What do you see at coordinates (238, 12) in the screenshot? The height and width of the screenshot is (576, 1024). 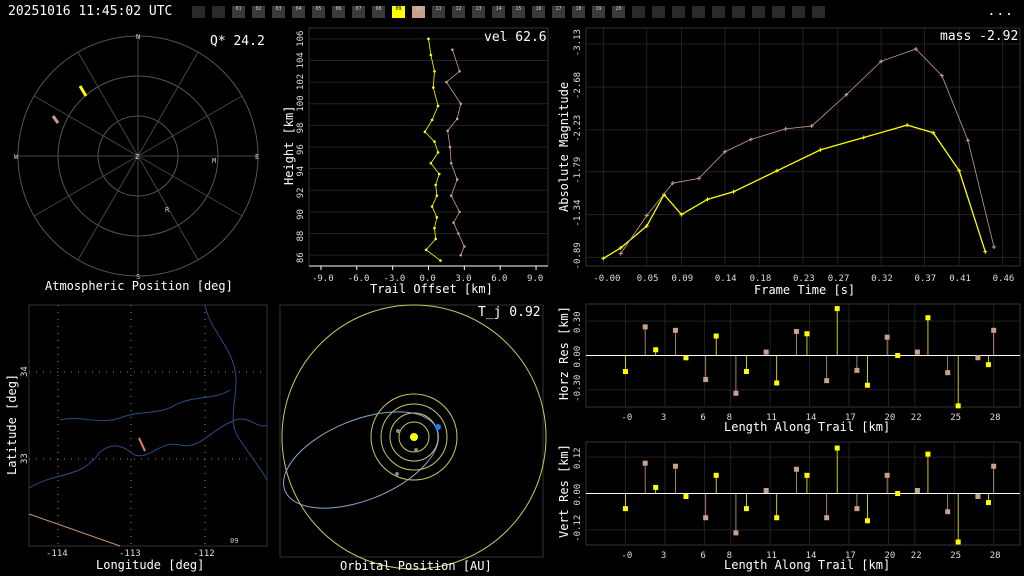 I see `camera-slot: 01` at bounding box center [238, 12].